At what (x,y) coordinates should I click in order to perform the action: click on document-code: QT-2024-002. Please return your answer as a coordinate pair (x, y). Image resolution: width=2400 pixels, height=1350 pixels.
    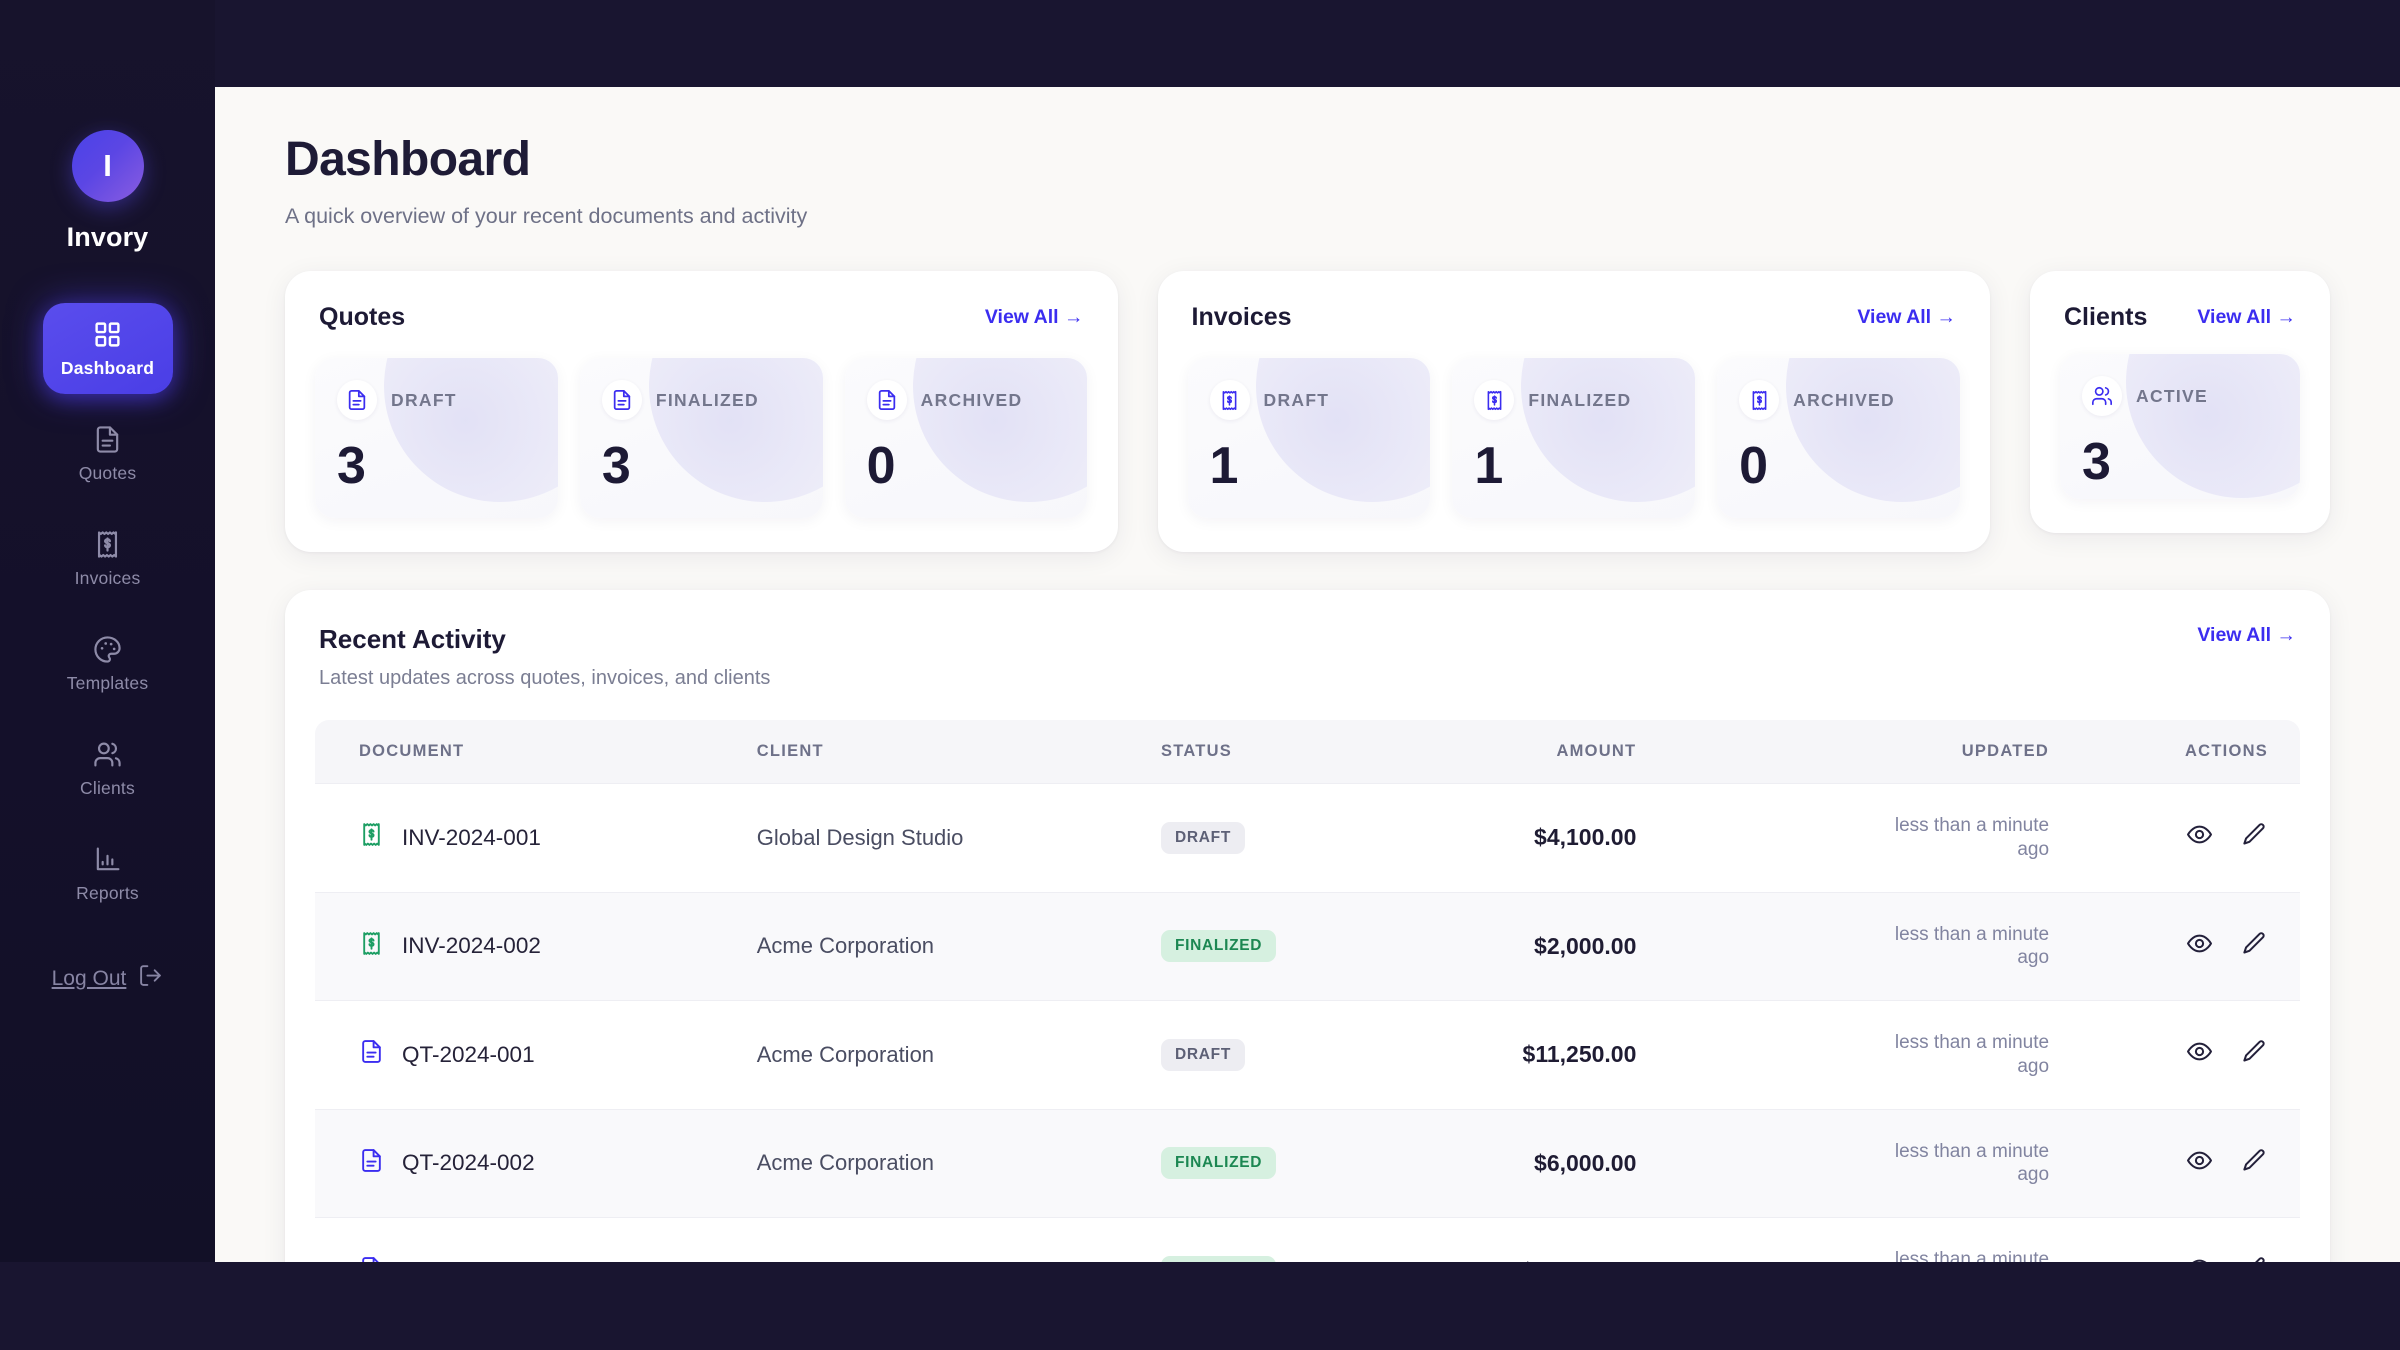
    Looking at the image, I should click on (468, 1163).